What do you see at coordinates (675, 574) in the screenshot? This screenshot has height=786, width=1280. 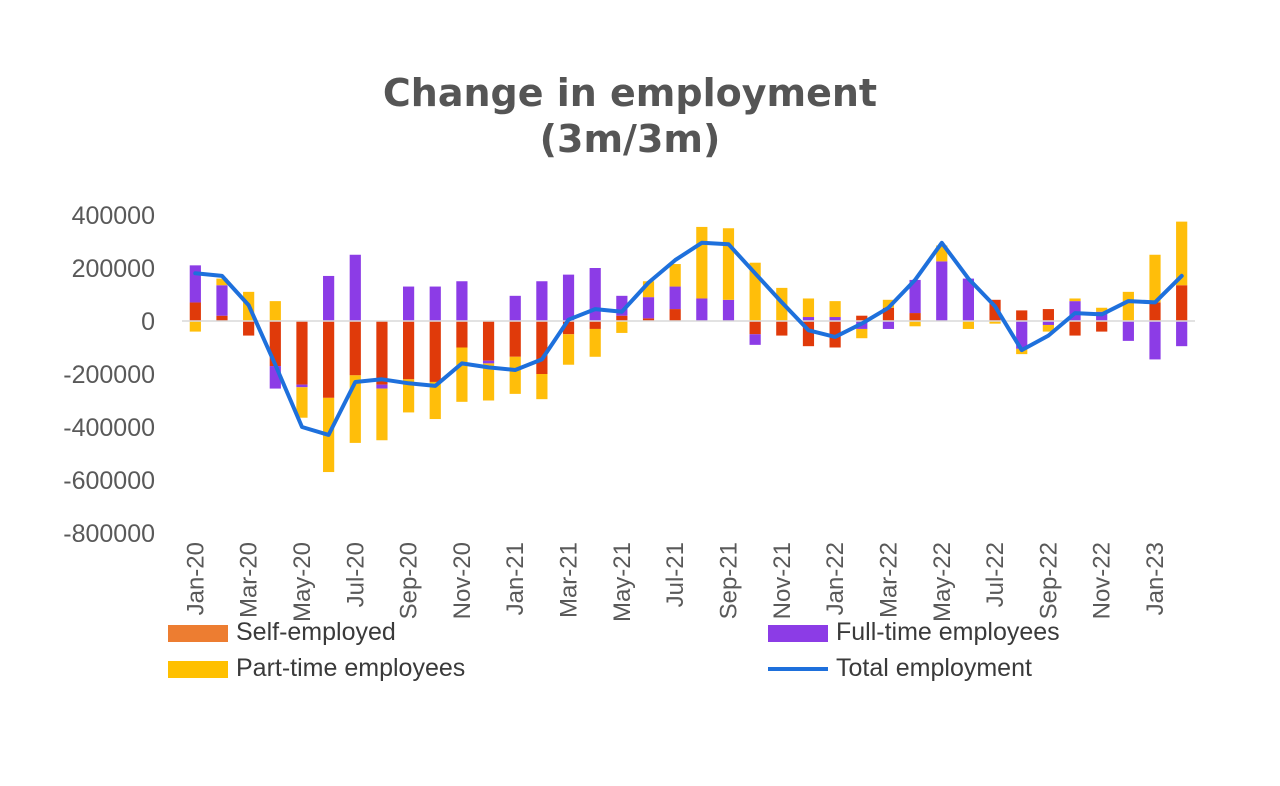 I see `x-tick-label: Jul-21` at bounding box center [675, 574].